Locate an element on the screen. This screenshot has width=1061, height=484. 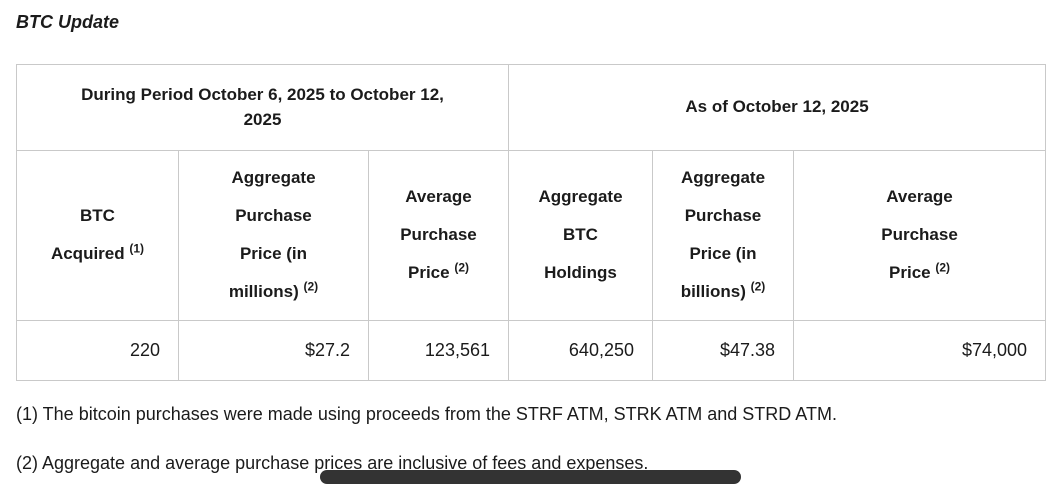
page-title: BTC Update is located at coordinates (67, 22).